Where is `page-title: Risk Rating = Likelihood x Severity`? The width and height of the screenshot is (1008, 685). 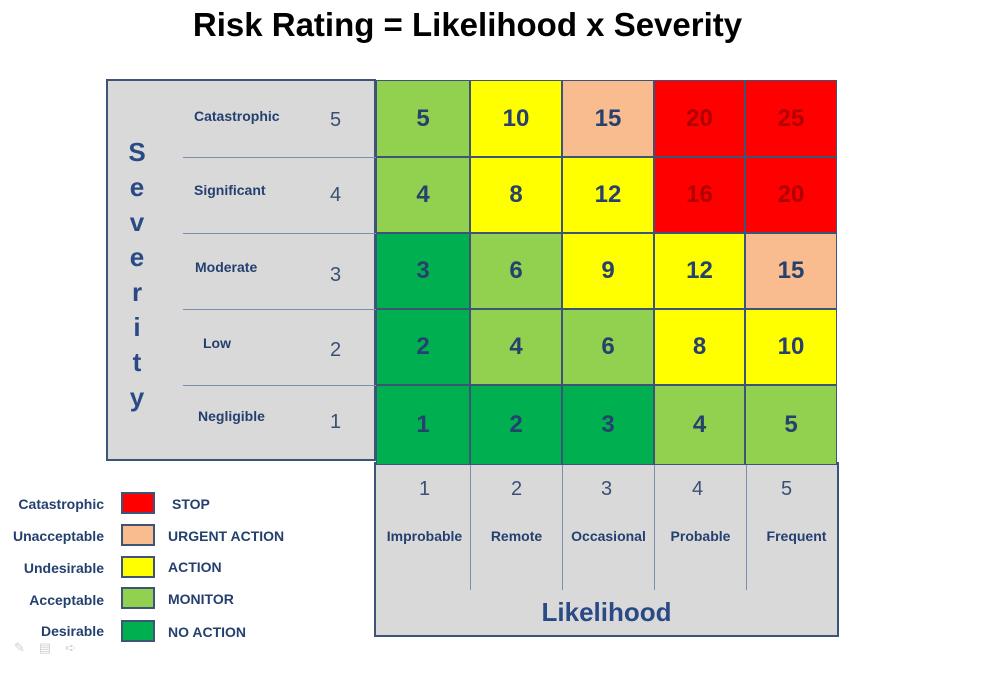 page-title: Risk Rating = Likelihood x Severity is located at coordinates (467, 24).